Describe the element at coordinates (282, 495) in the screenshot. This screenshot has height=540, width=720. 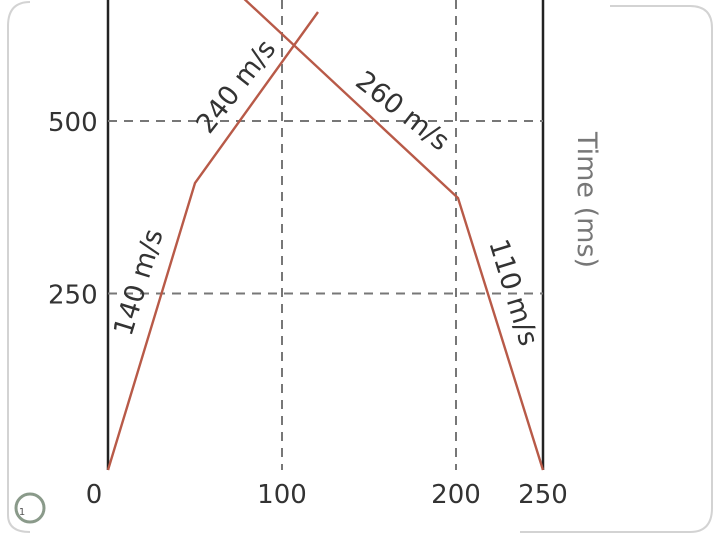
I see `x-tick-label: 100` at that location.